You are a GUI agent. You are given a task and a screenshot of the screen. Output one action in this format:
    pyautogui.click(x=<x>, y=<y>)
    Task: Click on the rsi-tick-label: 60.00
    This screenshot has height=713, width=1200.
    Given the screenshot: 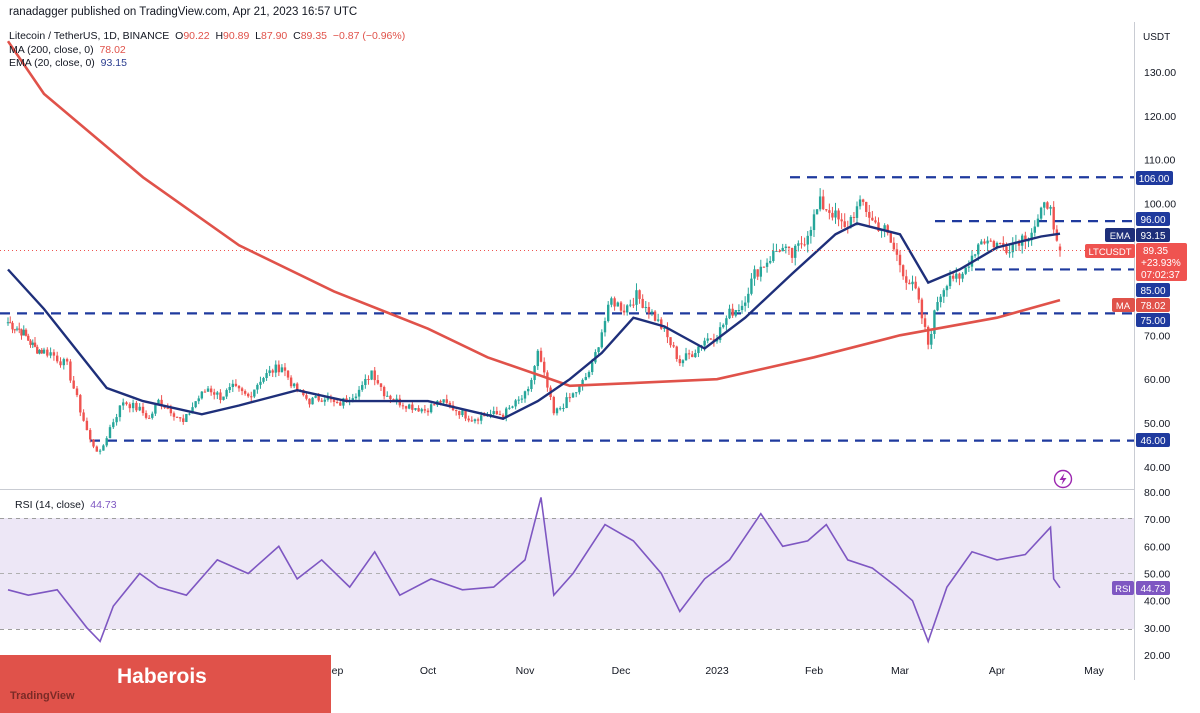 What is the action you would take?
    pyautogui.click(x=1157, y=547)
    